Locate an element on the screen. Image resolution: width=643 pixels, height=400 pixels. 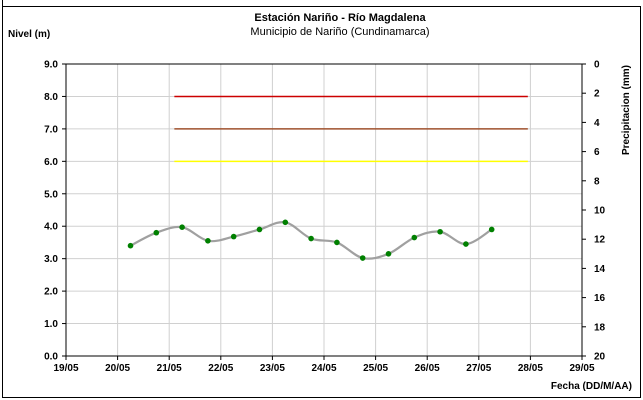
y-tick-label: 3.0 is located at coordinates (51, 259).